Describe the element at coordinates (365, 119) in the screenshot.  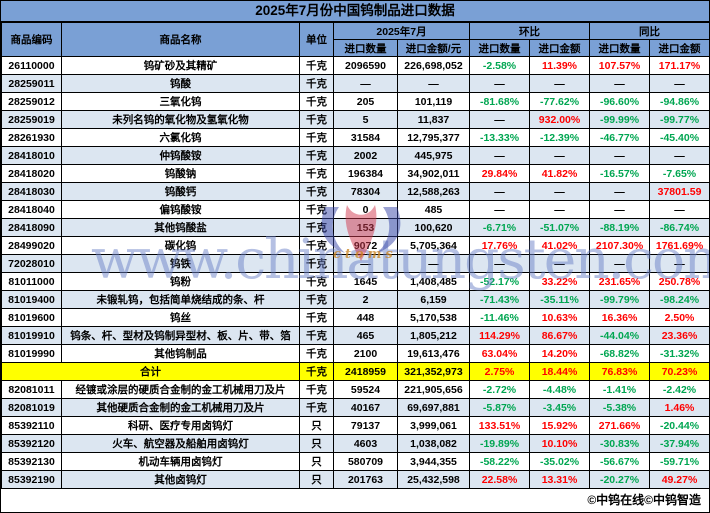
I see `cell-import-qty: 5` at that location.